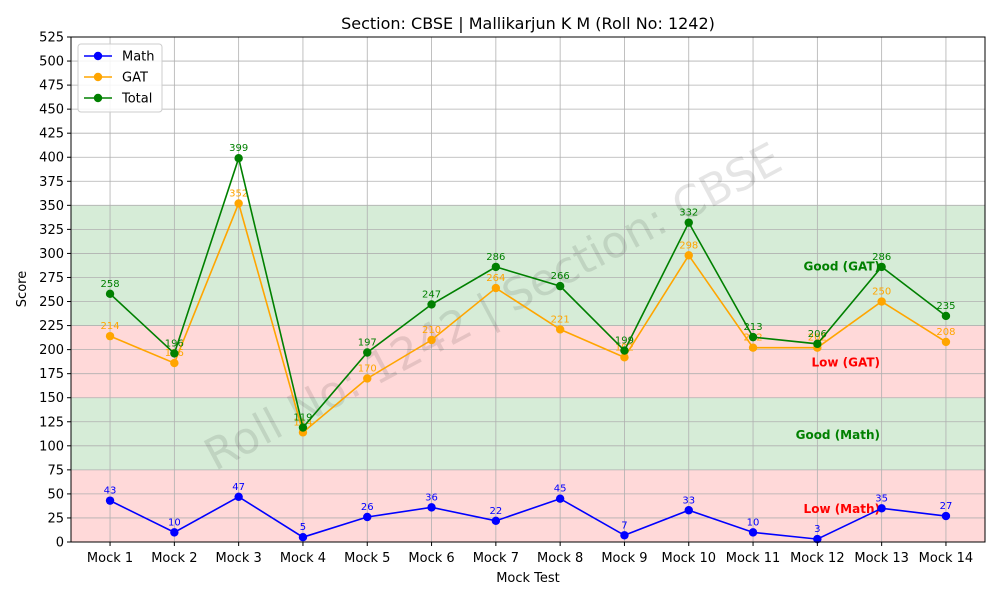 This screenshot has width=1000, height=604. I want to click on data-label: 210, so click(431, 330).